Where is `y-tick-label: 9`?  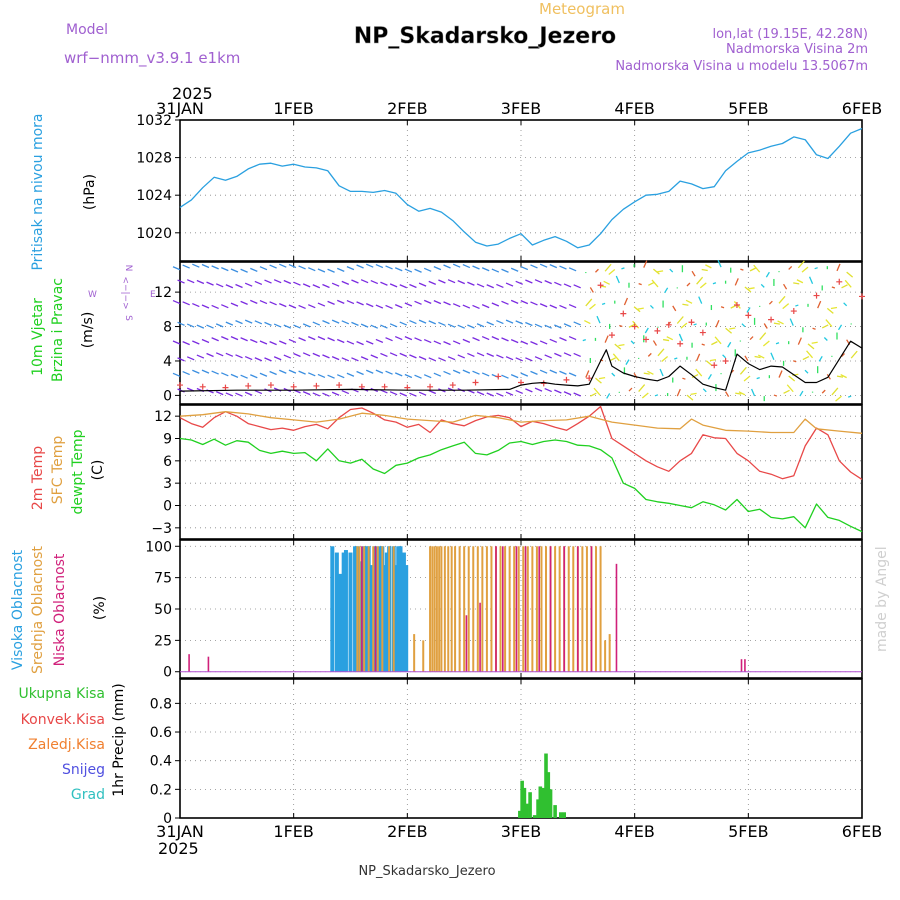
y-tick-label: 9 is located at coordinates (167, 440).